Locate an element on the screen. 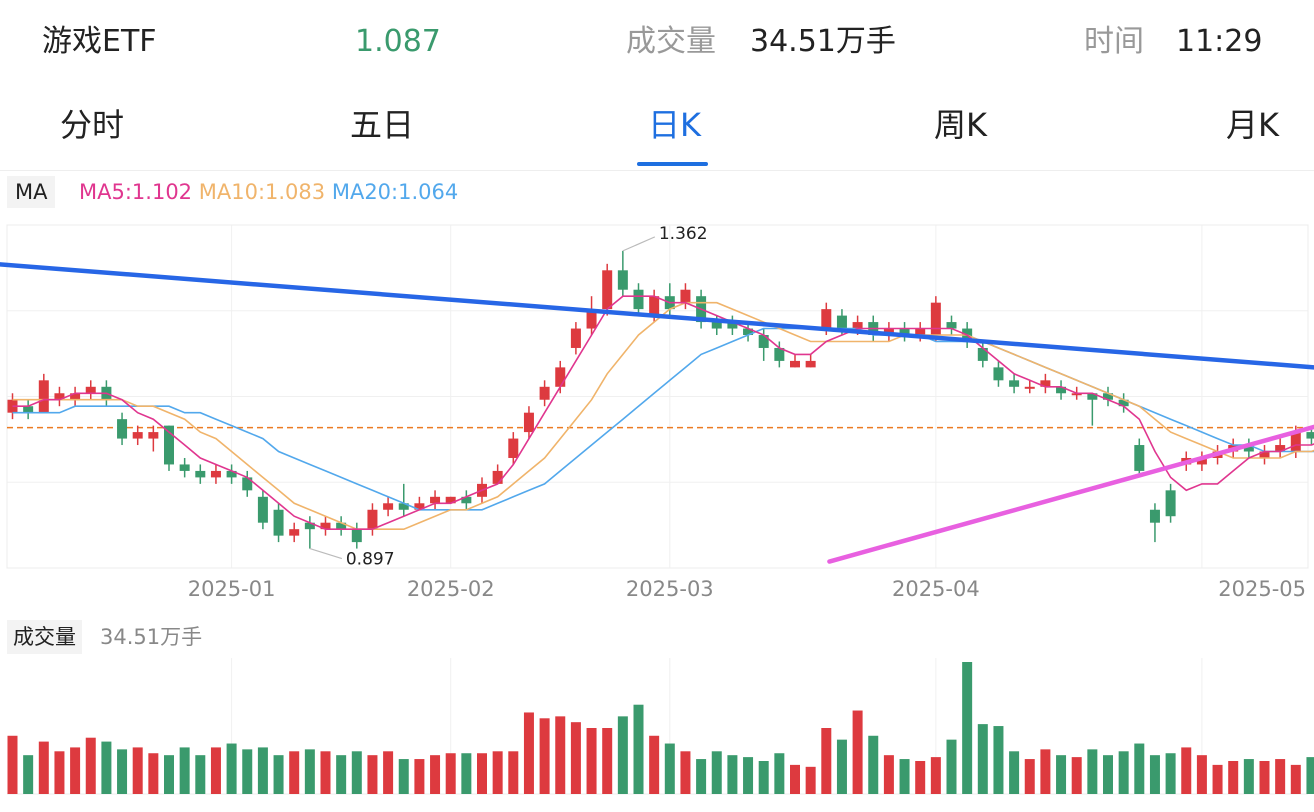 The width and height of the screenshot is (1314, 812). period-tabs: 分时 五日 日K 周K 月K is located at coordinates (657, 133).